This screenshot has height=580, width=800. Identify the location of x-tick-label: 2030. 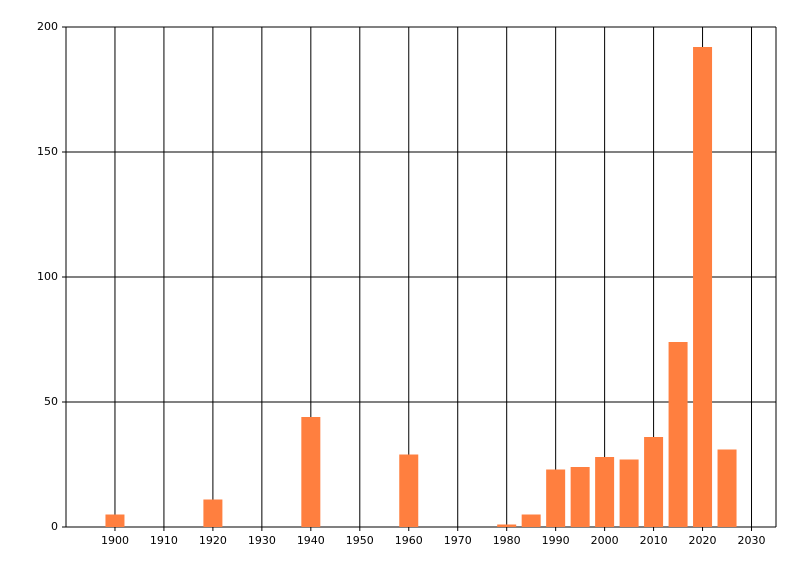
(752, 540).